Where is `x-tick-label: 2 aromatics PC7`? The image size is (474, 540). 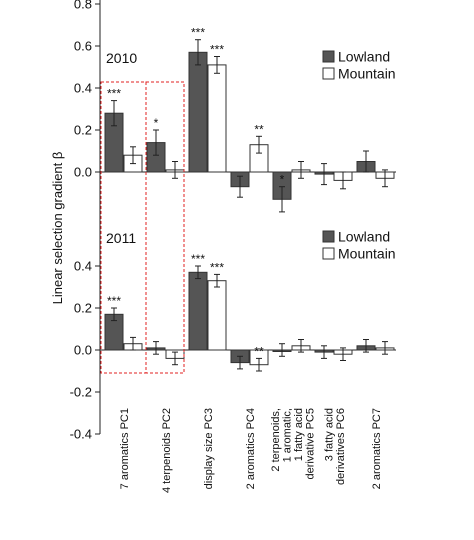
x-tick-label: 2 aromatics PC7 is located at coordinates (377, 448).